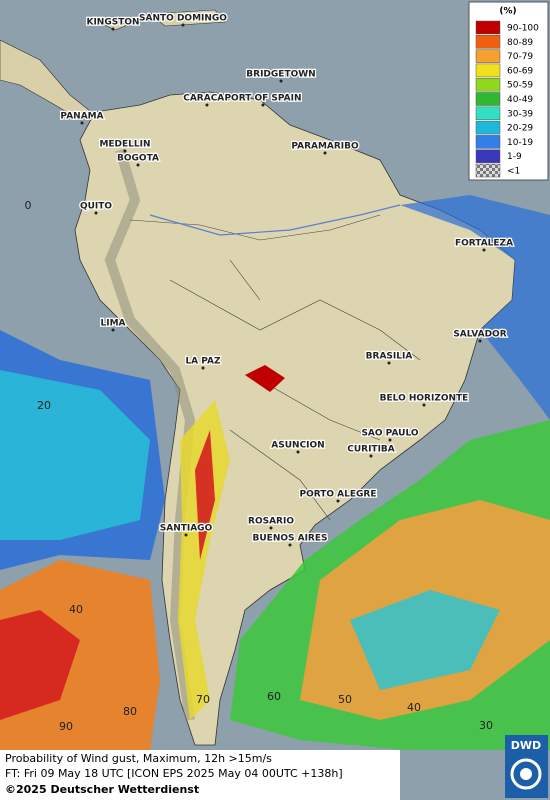 The height and width of the screenshot is (800, 550). I want to click on land-central-america, so click(48, 80).